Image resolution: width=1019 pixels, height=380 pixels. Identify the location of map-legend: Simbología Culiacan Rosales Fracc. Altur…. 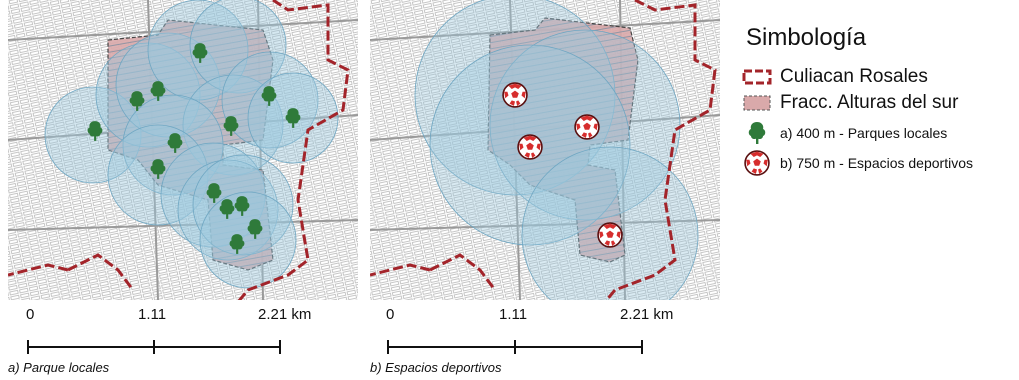
(879, 100).